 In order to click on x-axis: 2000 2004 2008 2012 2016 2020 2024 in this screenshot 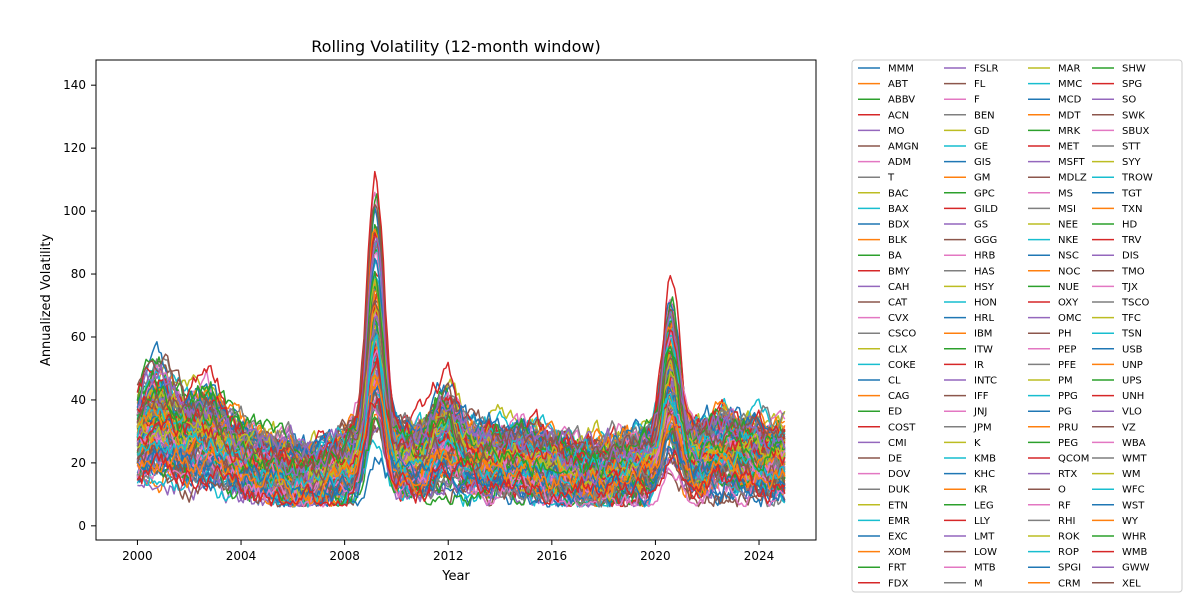, I will do `click(448, 551)`.